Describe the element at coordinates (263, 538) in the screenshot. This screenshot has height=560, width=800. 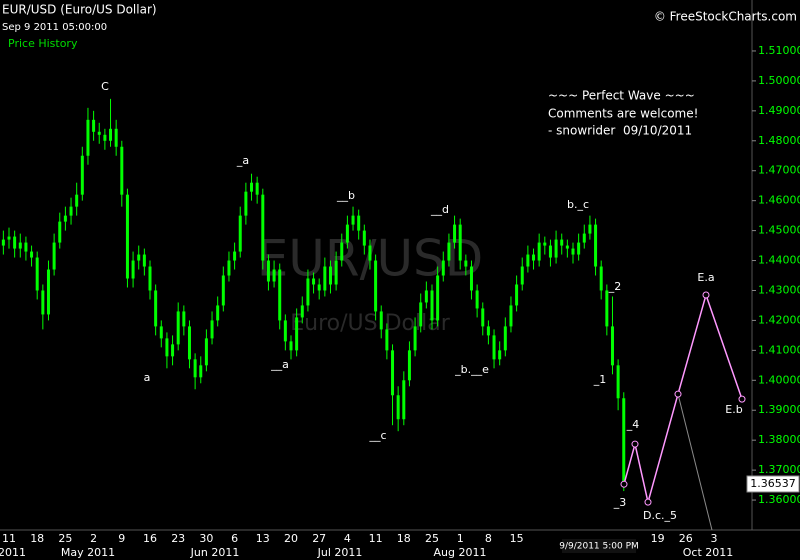
I see `x-tick-label: 13` at that location.